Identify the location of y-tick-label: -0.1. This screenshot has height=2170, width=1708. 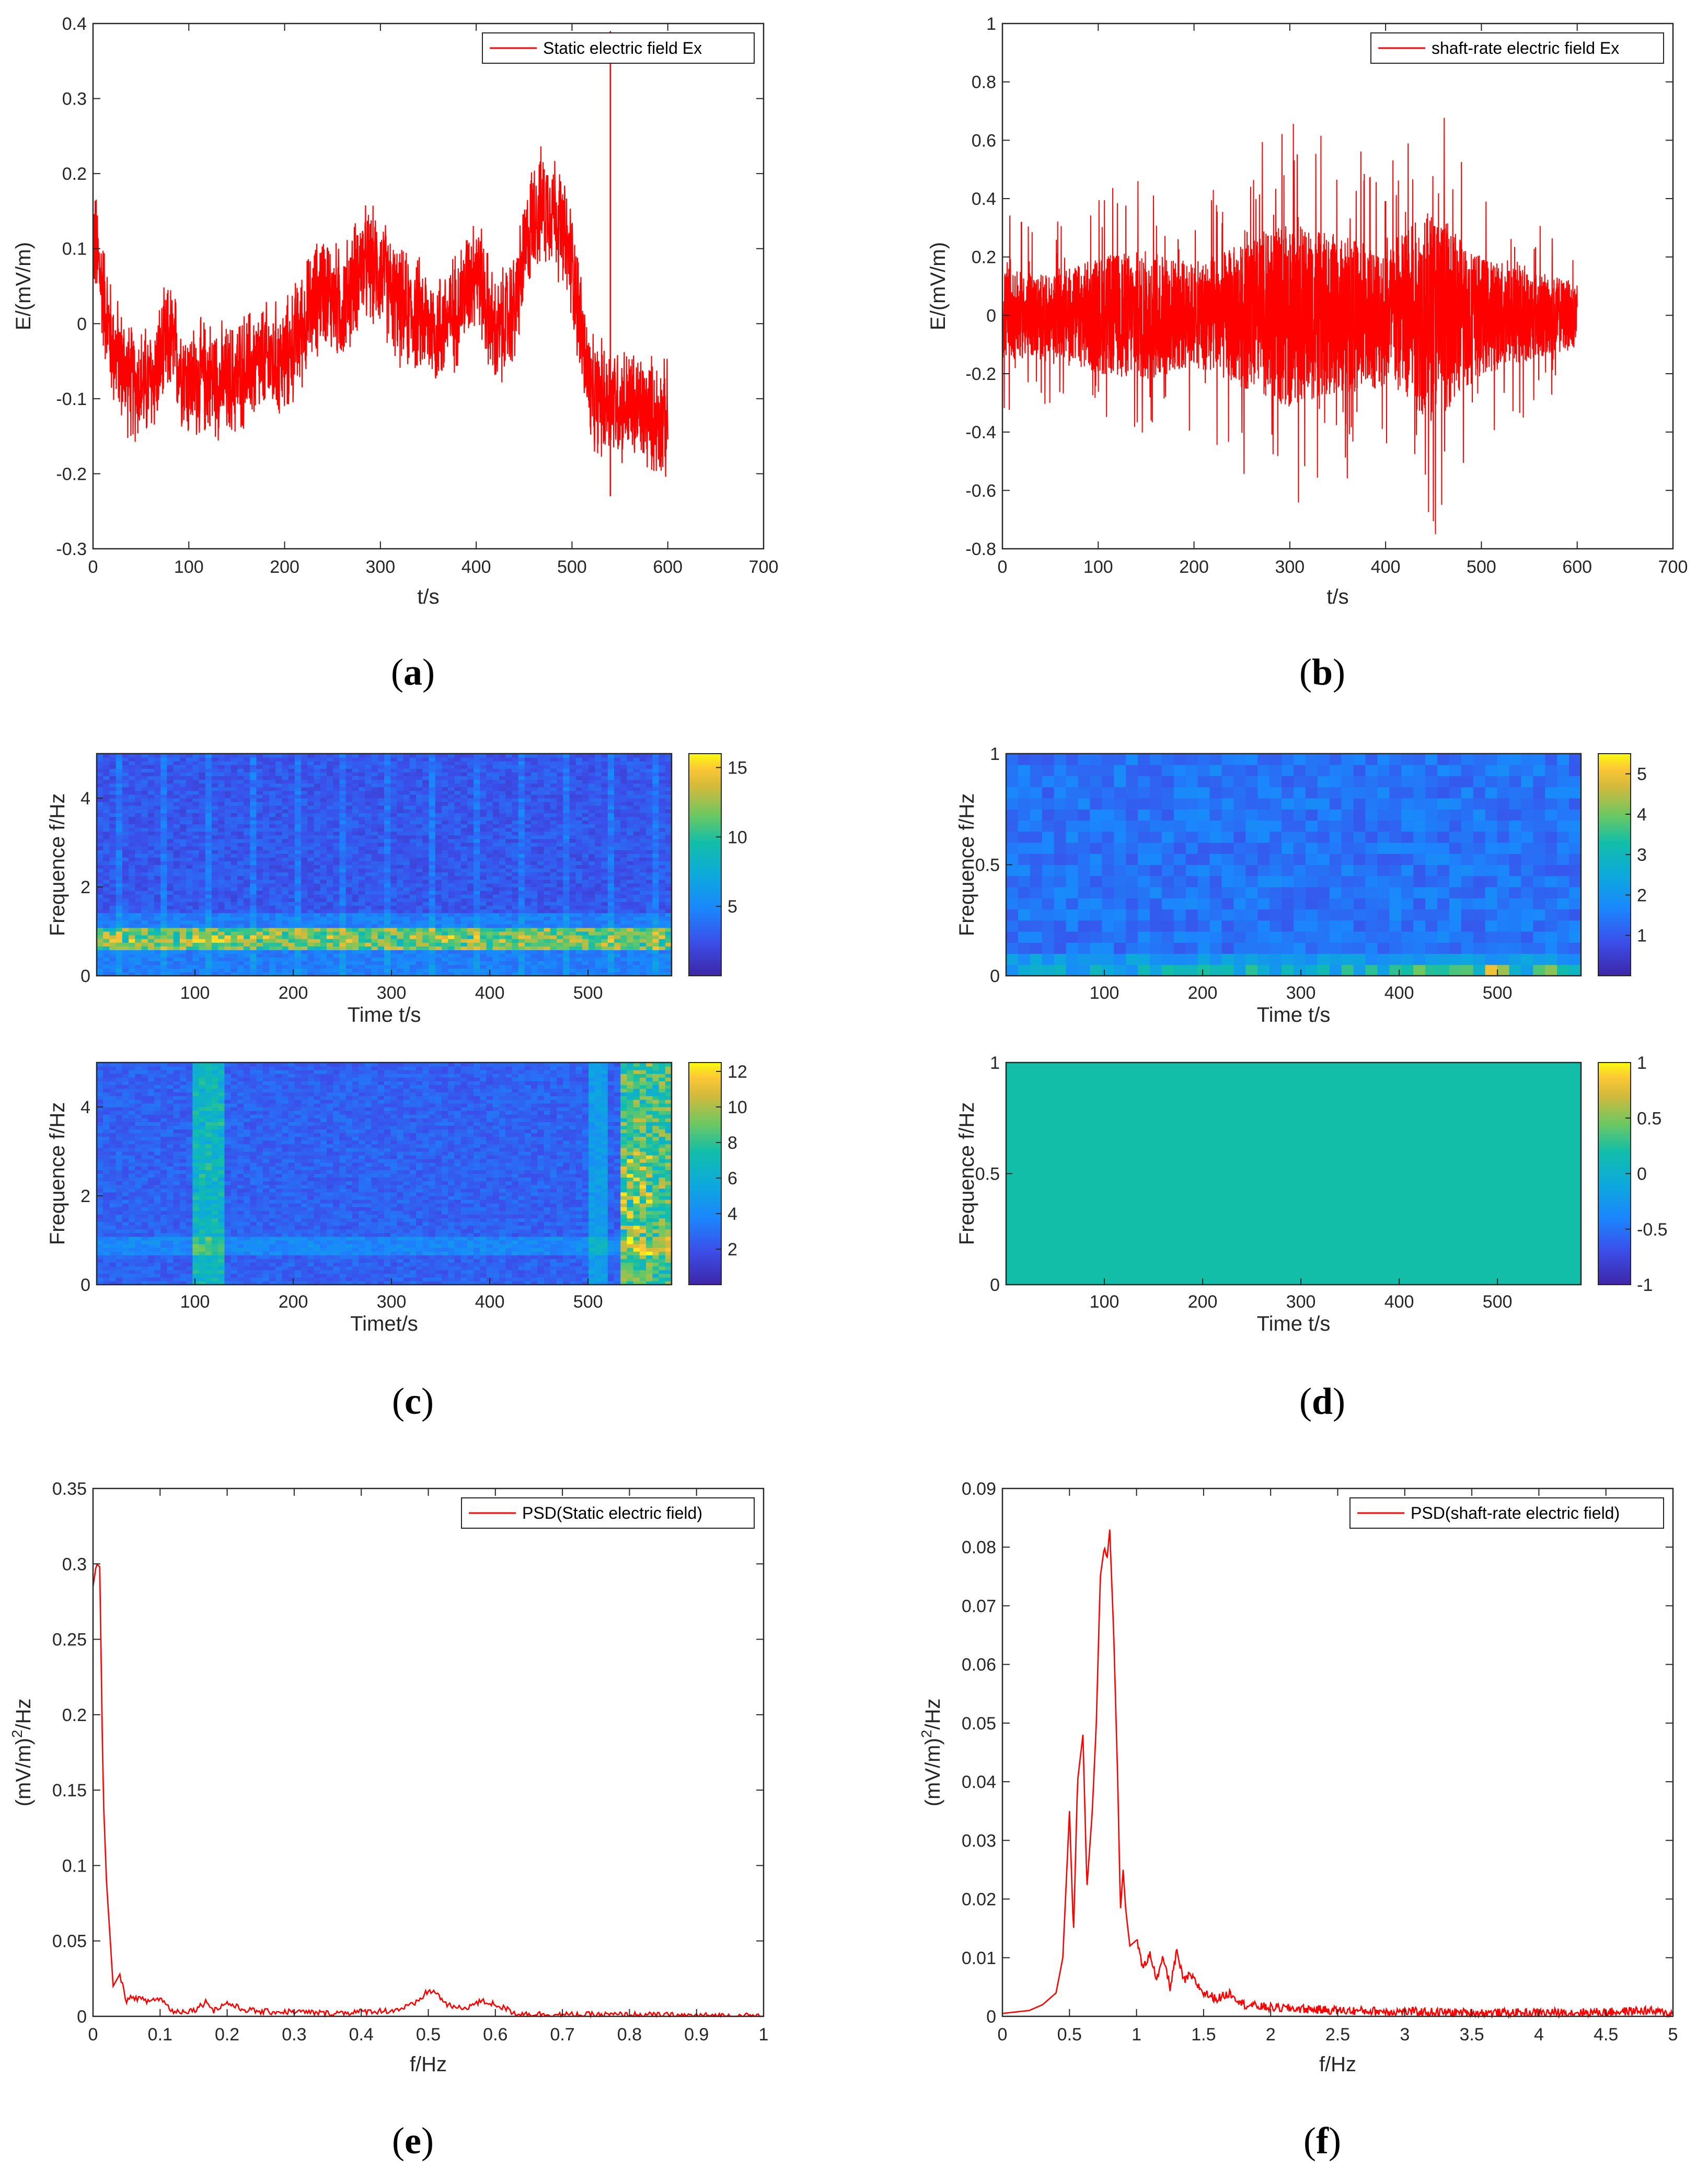
(71, 399).